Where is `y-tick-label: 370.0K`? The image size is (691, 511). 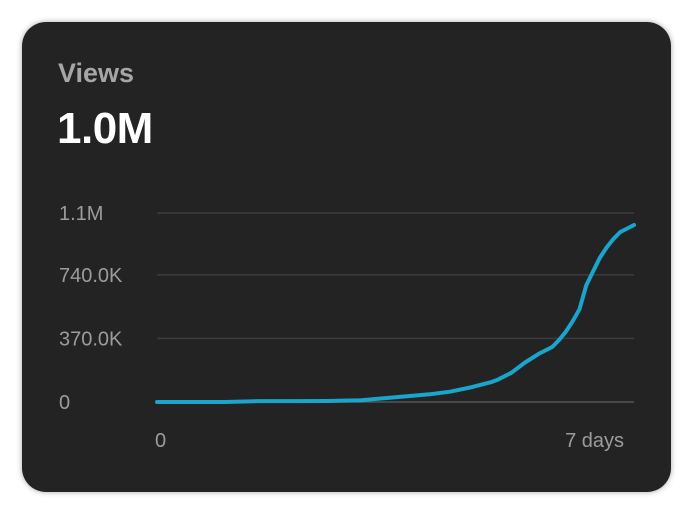 y-tick-label: 370.0K is located at coordinates (91, 339).